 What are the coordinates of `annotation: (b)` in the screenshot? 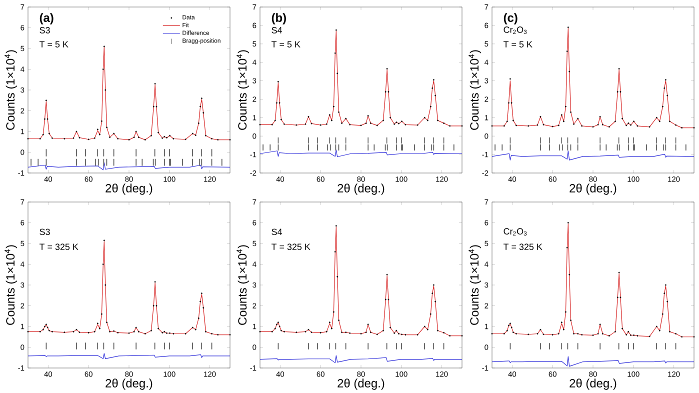 It's located at (279, 18).